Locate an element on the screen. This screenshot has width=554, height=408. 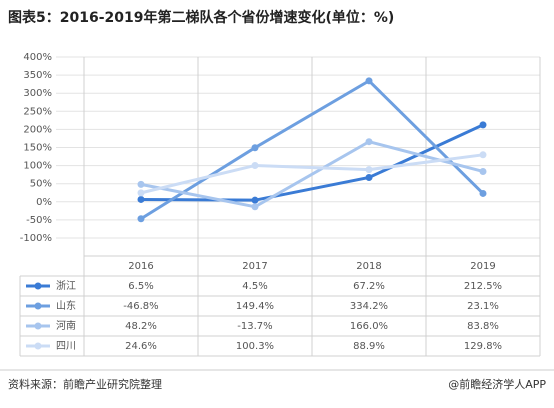
y-tick-label: 50% is located at coordinates (41, 184).